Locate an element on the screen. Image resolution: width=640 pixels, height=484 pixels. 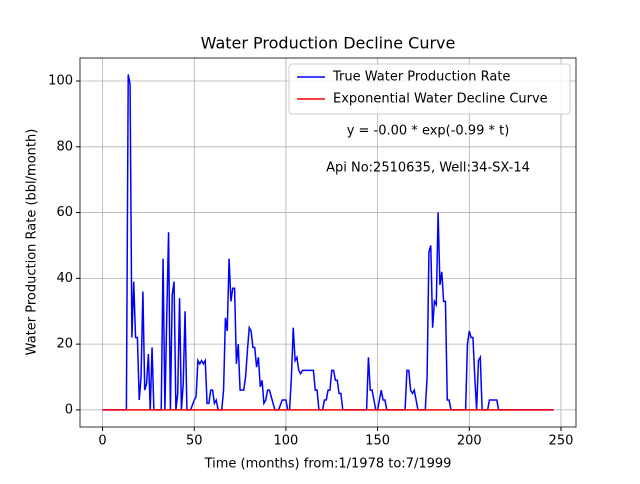
chart-title: Water Production Decline Curve is located at coordinates (328, 43).